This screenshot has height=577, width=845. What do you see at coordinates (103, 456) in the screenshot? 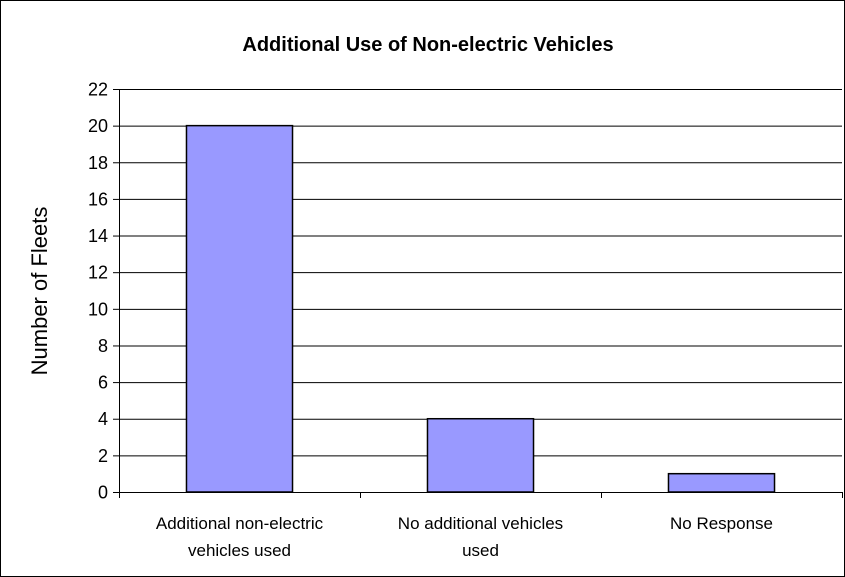
I see `y-tick-label: 2` at bounding box center [103, 456].